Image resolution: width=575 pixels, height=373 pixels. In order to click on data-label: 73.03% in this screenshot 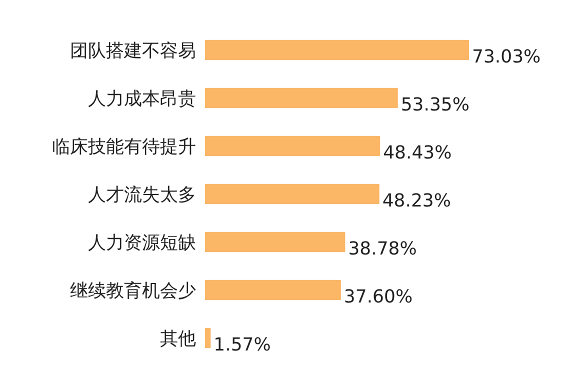, I will do `click(506, 57)`.